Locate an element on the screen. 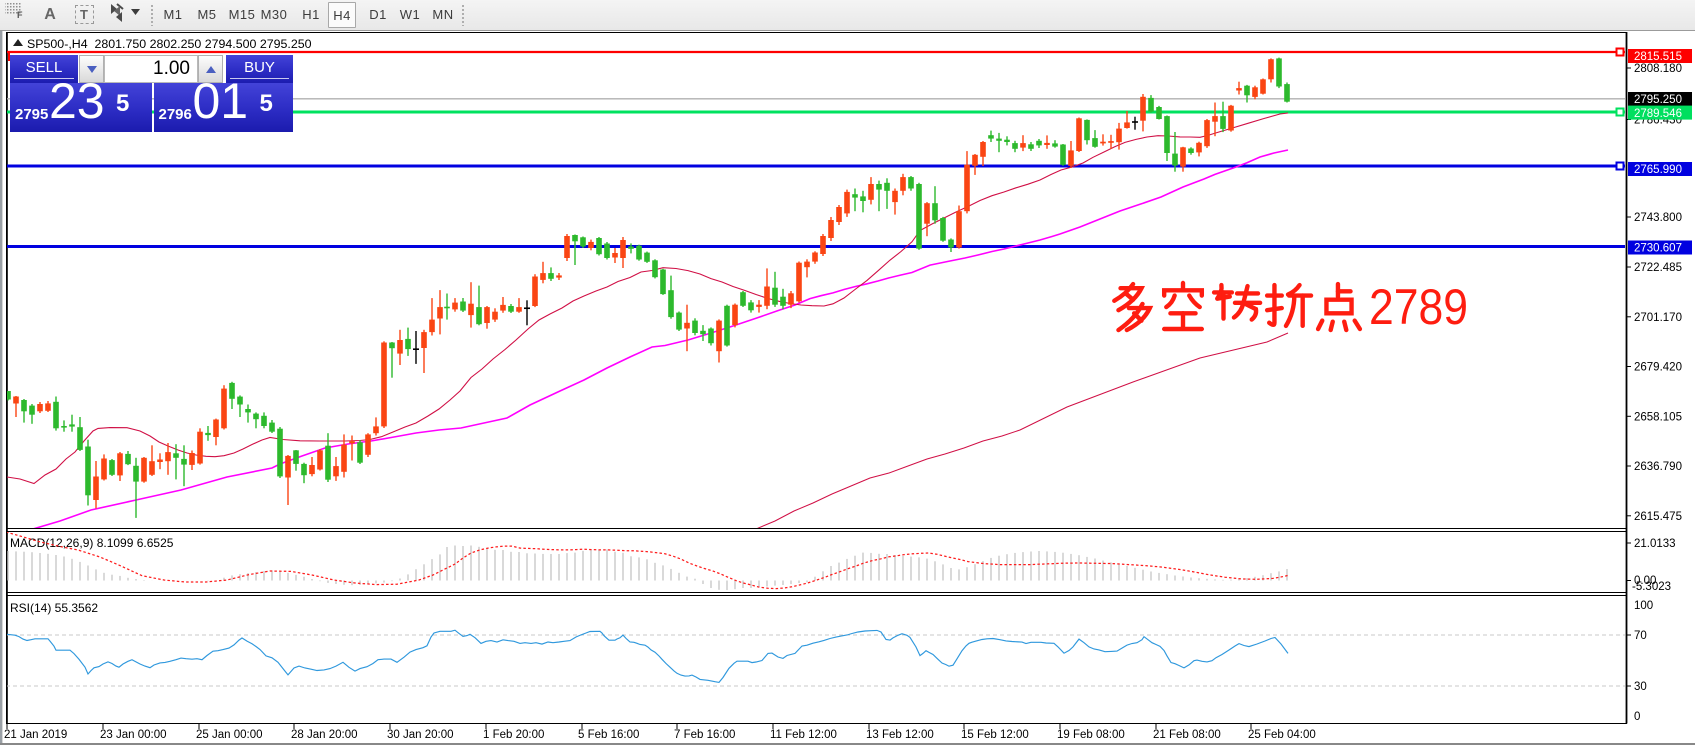 The image size is (1695, 749). svg-text: 21 Feb 08:00 is located at coordinates (1187, 735).